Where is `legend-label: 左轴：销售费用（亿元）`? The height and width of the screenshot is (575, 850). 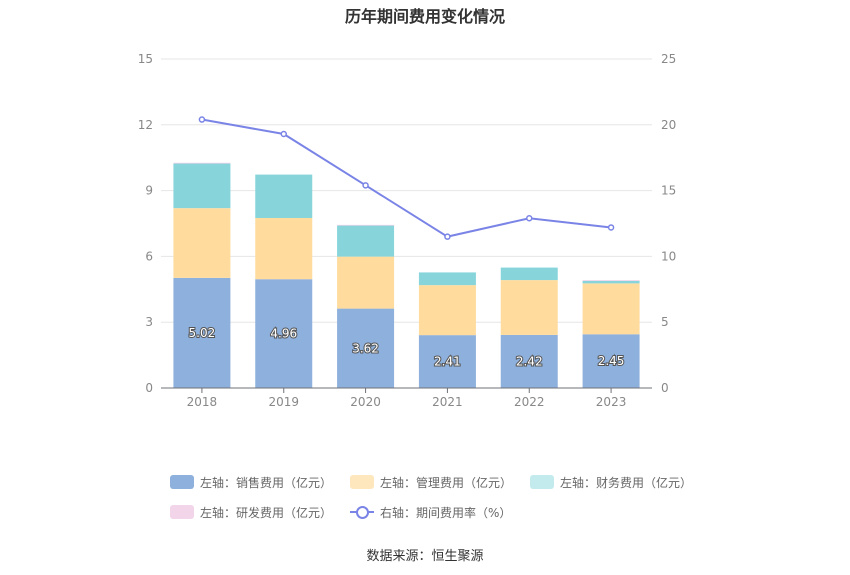 legend-label: 左轴：销售费用（亿元） is located at coordinates (266, 482).